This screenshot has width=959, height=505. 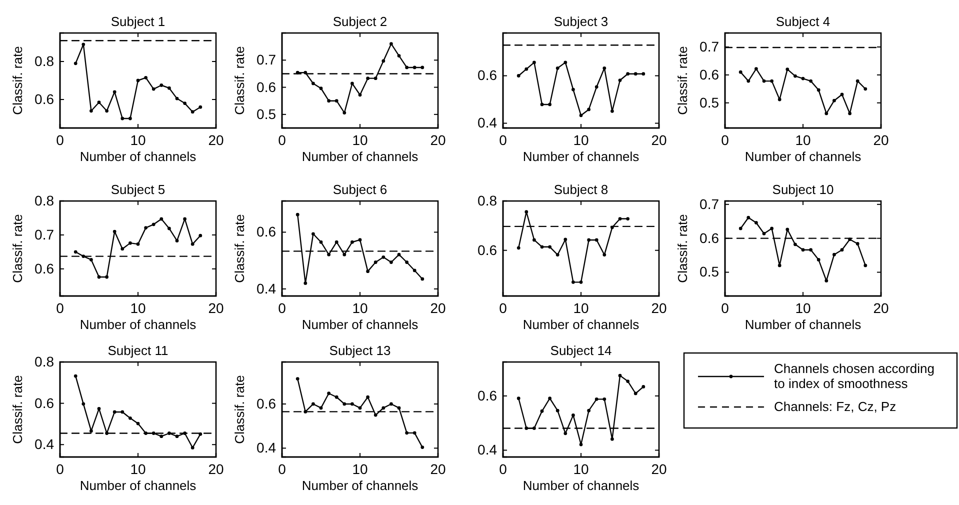 I want to click on chart-title: Subject 8, so click(x=581, y=189).